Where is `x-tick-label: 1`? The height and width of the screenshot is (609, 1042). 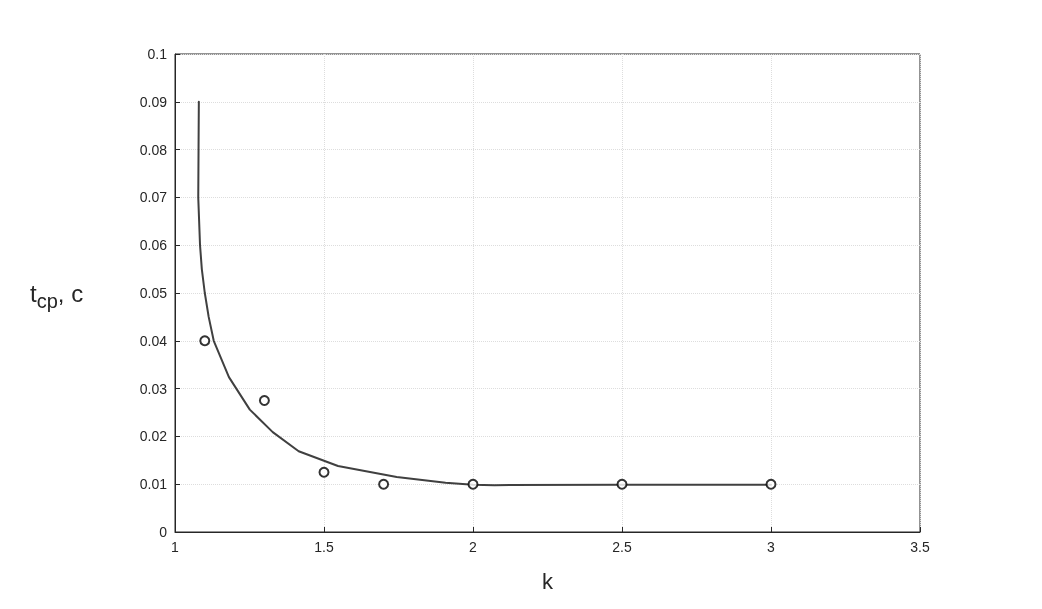
x-tick-label: 1 is located at coordinates (175, 547).